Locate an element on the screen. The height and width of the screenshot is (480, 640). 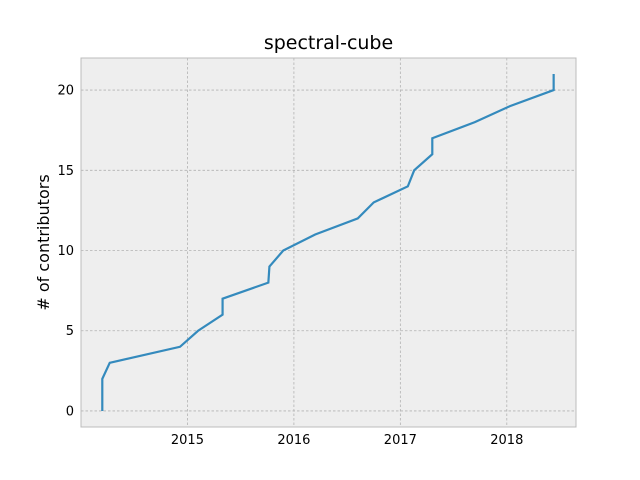
x-tick-label-2017: 2017 is located at coordinates (400, 440).